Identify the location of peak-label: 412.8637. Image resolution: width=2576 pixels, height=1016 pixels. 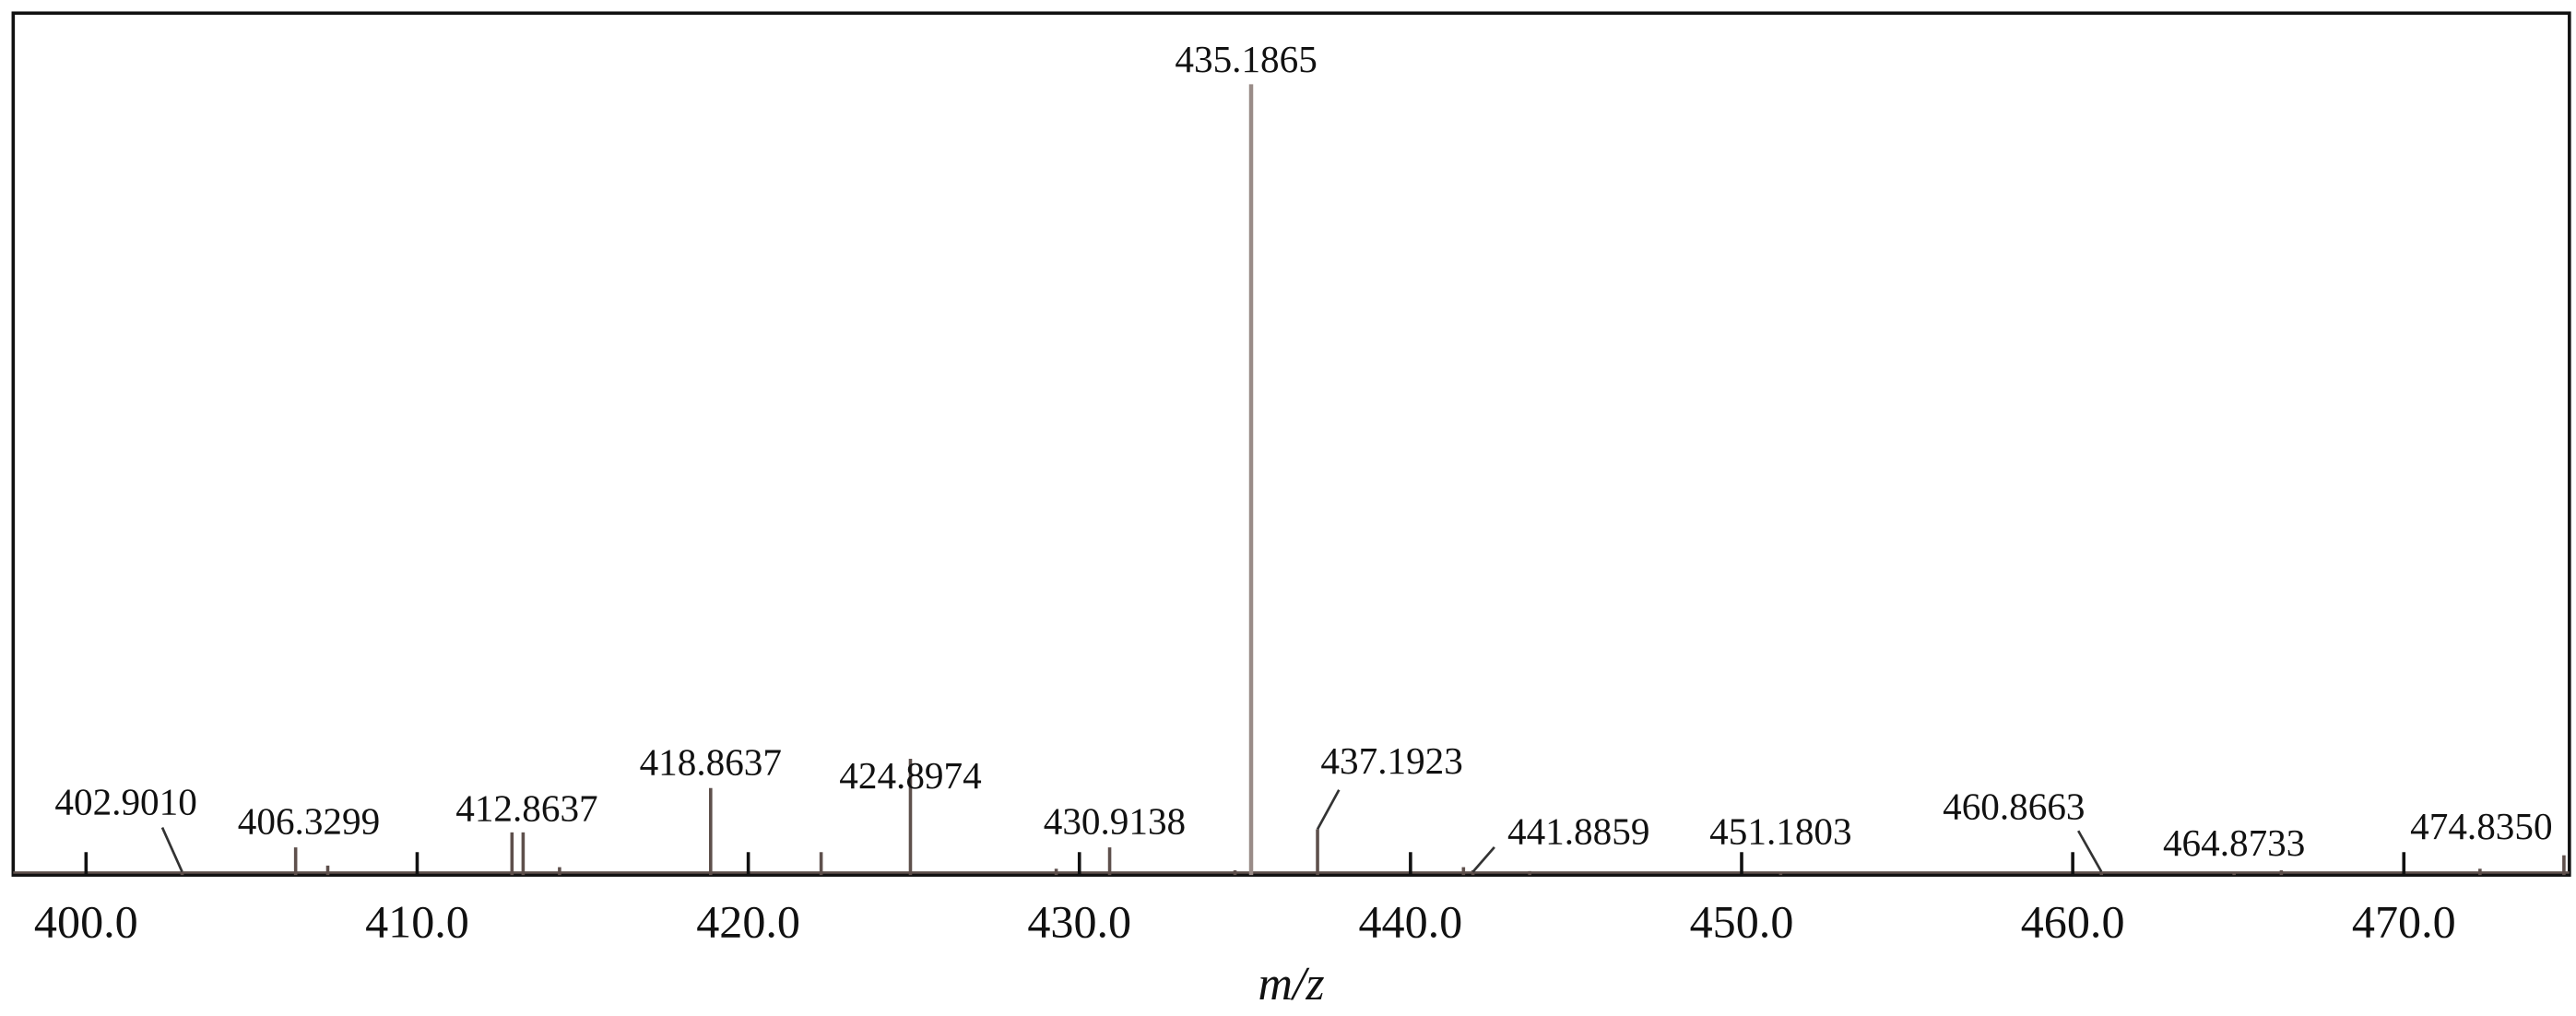
(526, 809).